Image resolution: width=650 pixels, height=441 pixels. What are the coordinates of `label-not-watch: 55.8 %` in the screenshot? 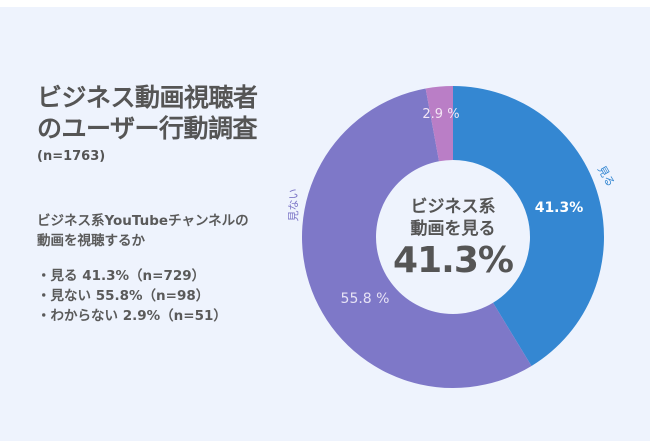 It's located at (365, 299).